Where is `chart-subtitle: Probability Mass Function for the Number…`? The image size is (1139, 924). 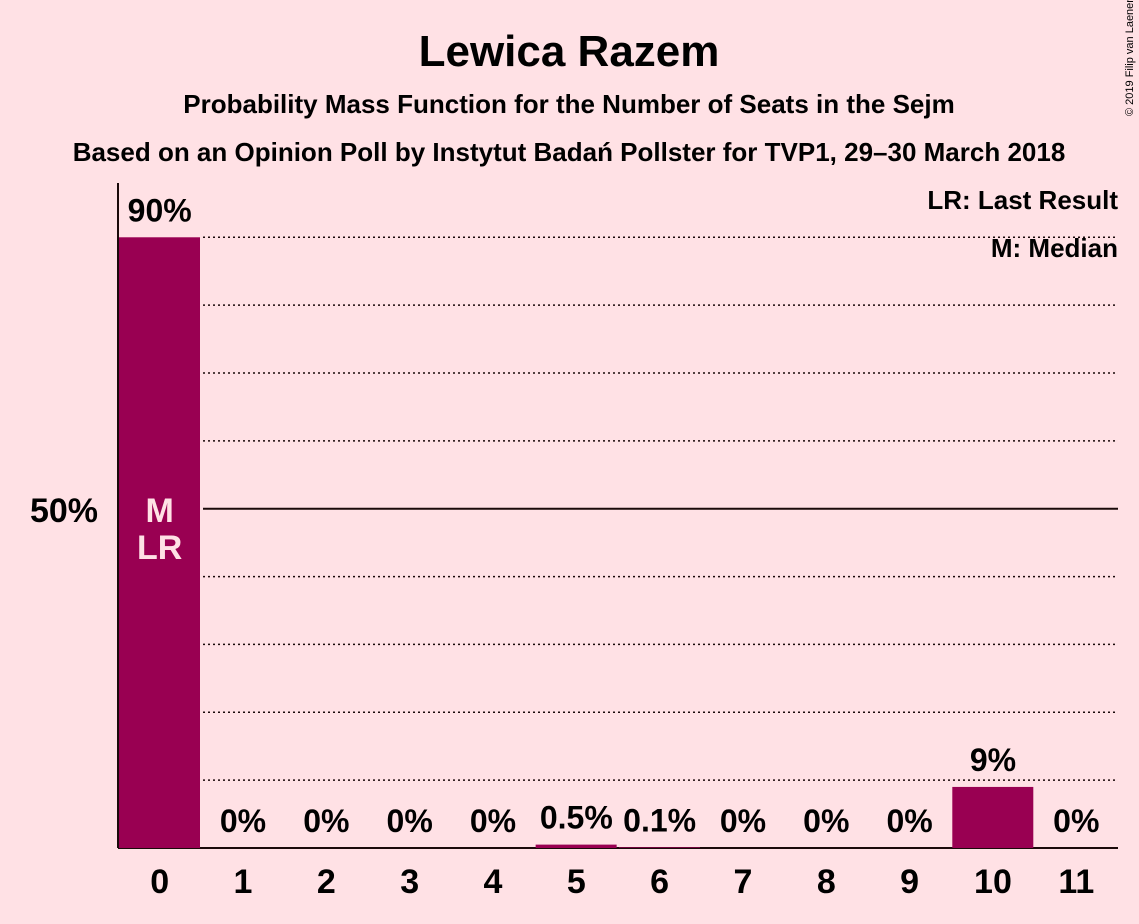 chart-subtitle: Probability Mass Function for the Number… is located at coordinates (568, 104).